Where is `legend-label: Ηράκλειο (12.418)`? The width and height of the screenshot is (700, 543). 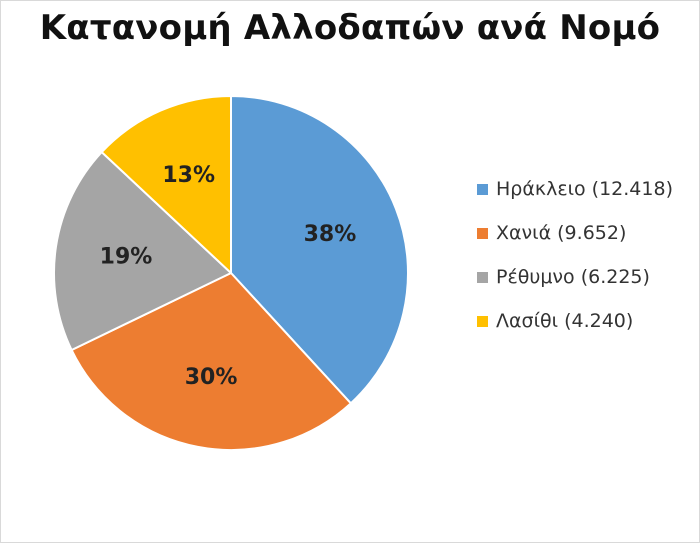
legend-label: Ηράκλειο (12.418) is located at coordinates (584, 189).